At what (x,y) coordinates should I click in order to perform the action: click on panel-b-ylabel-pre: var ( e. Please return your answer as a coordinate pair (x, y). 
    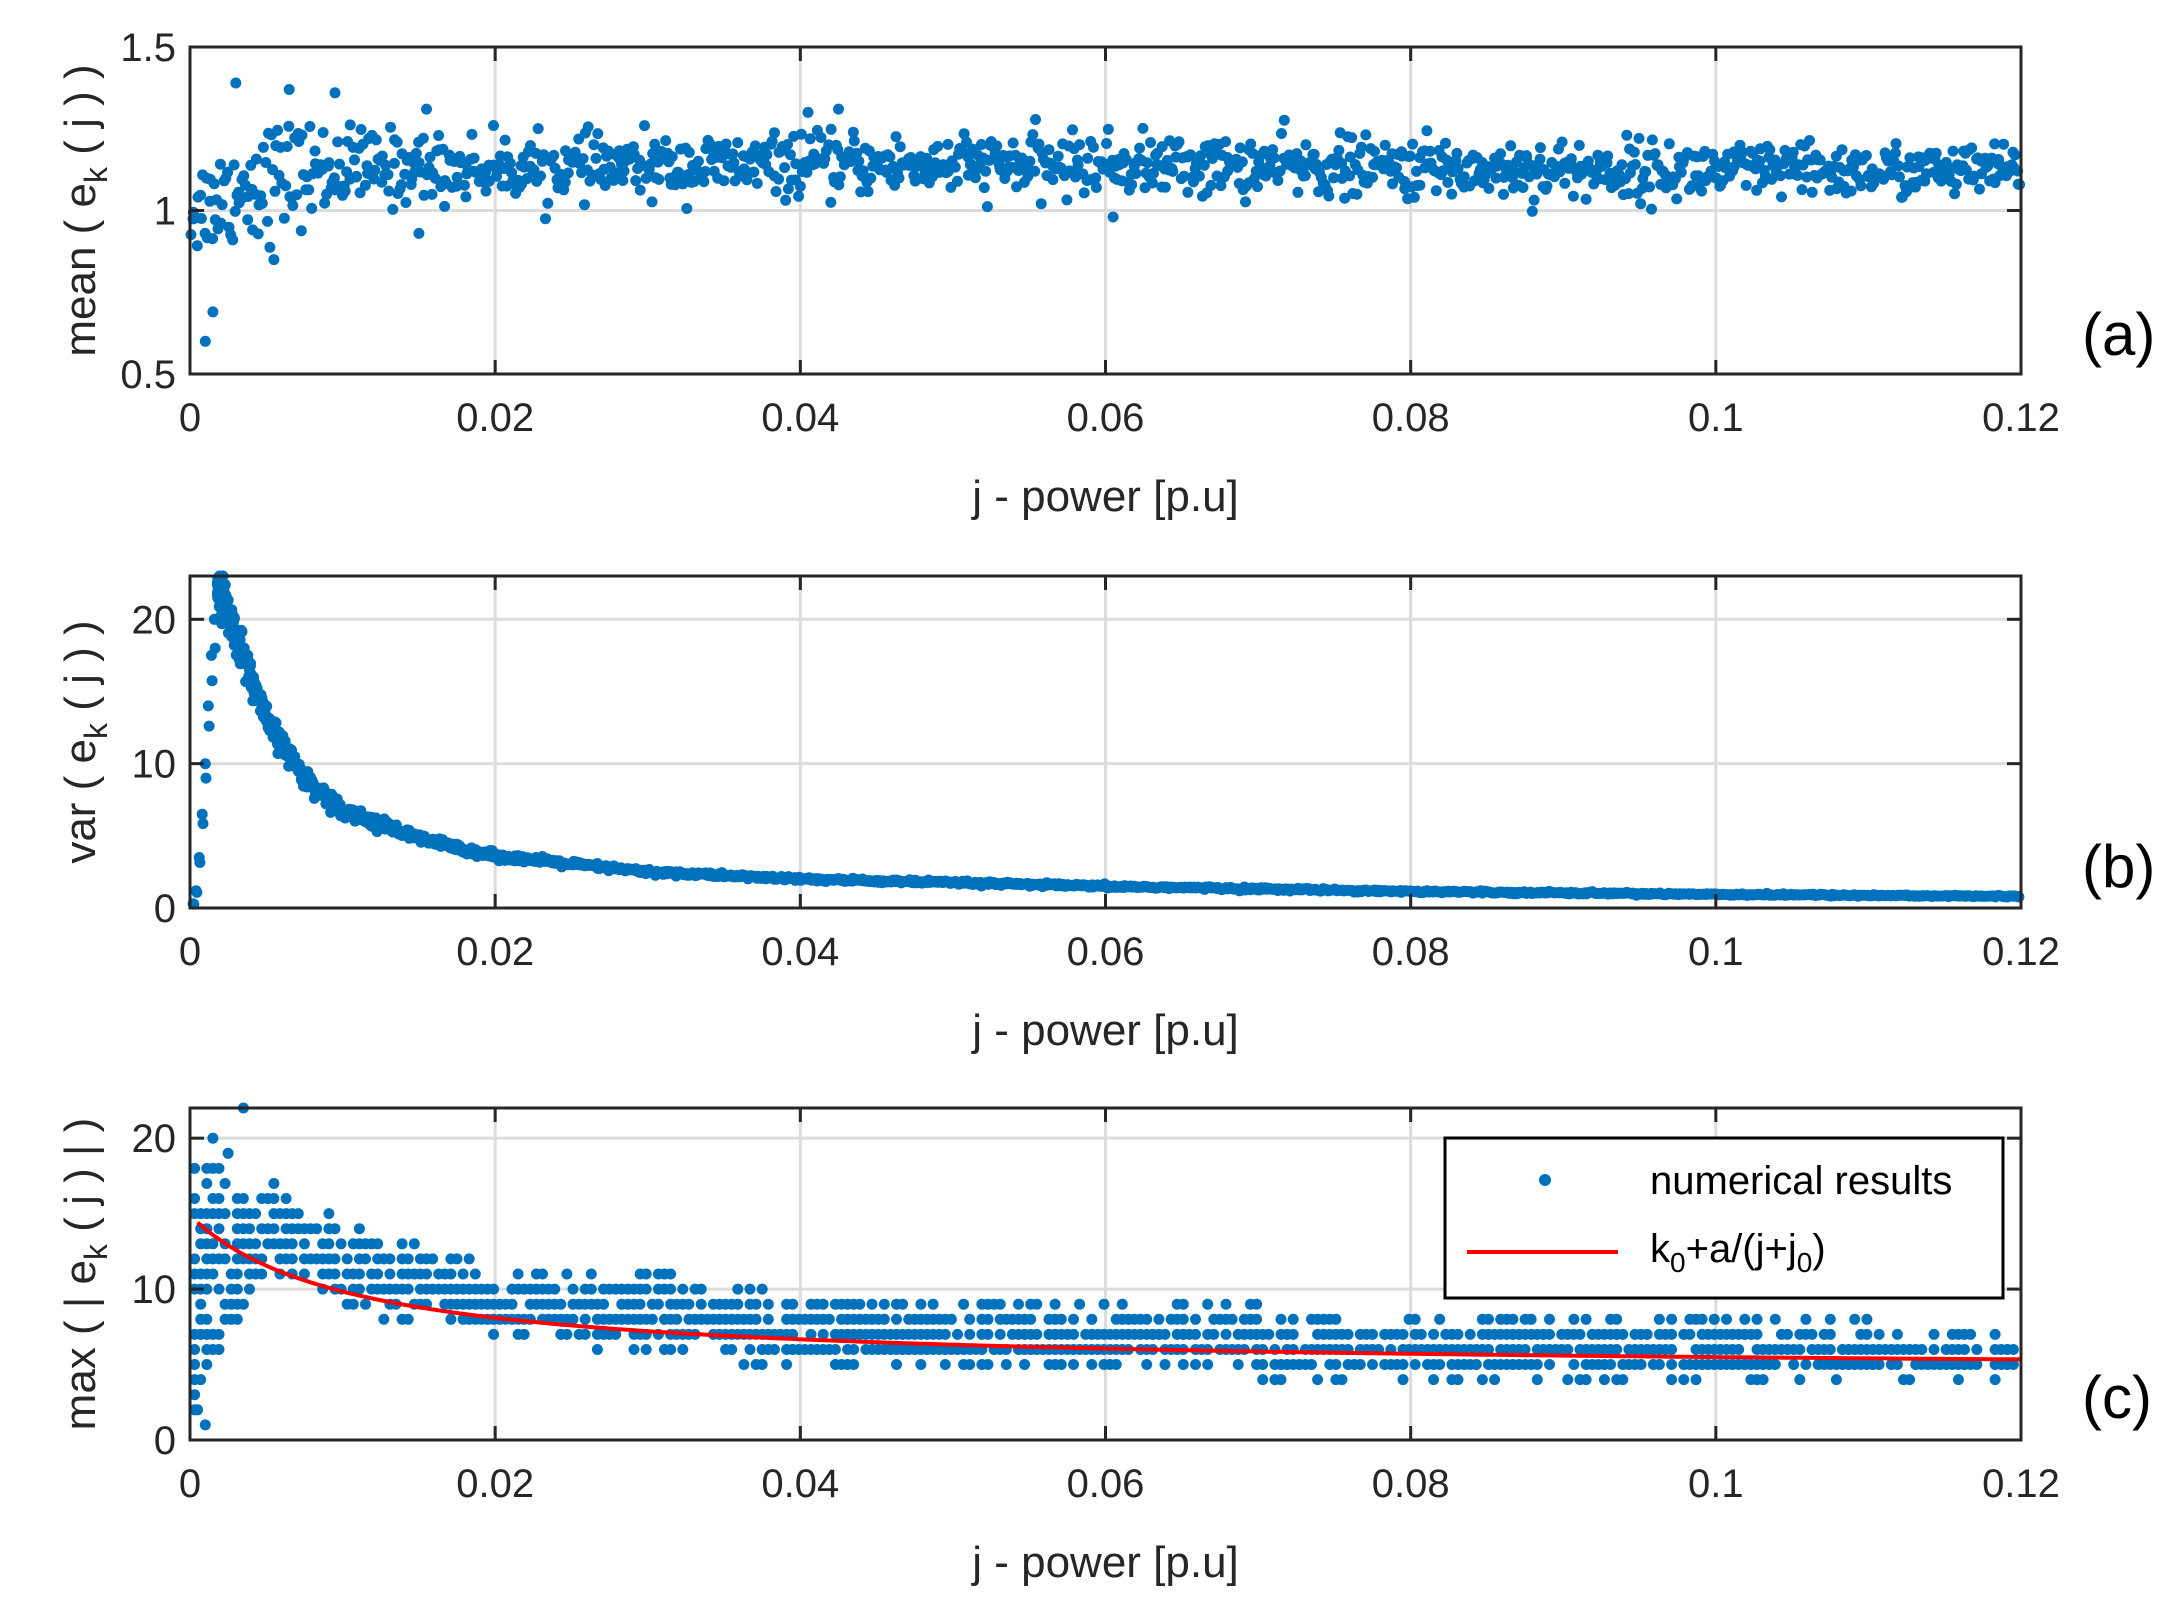
    Looking at the image, I should click on (80, 801).